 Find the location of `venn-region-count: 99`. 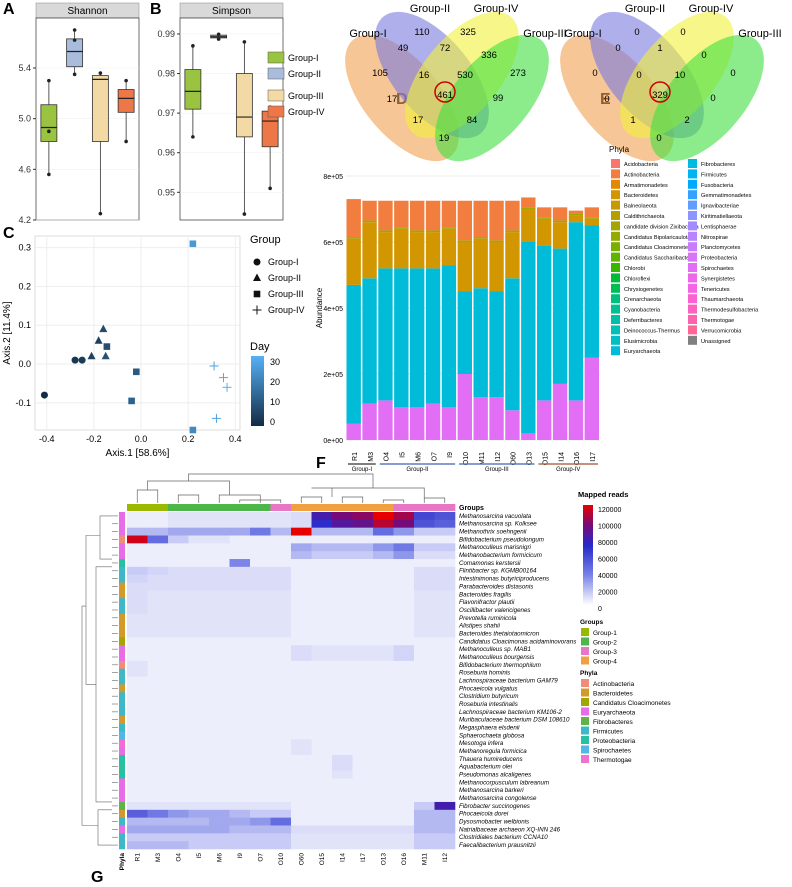

venn-region-count: 99 is located at coordinates (498, 98).